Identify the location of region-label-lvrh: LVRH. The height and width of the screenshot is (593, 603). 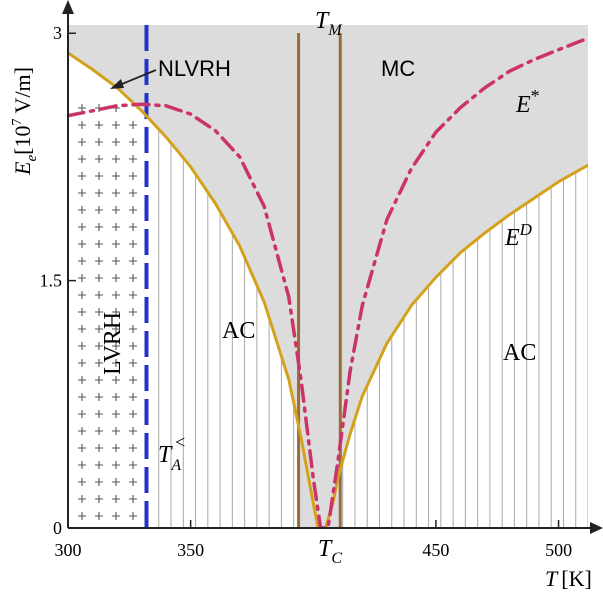
(113, 343).